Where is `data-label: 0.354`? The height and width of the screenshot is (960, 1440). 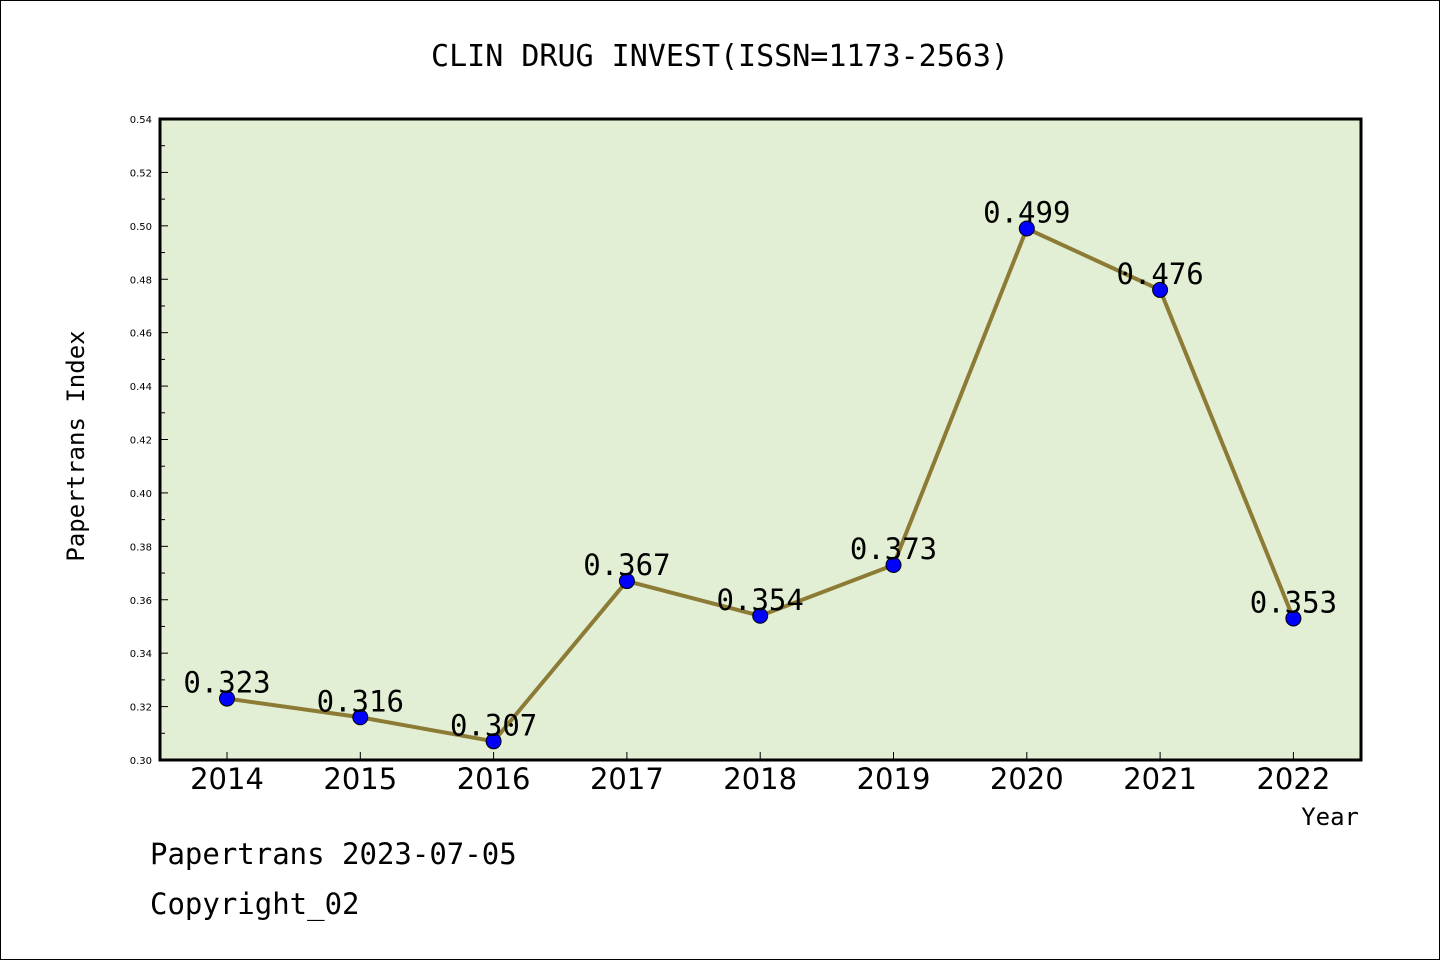 data-label: 0.354 is located at coordinates (760, 600).